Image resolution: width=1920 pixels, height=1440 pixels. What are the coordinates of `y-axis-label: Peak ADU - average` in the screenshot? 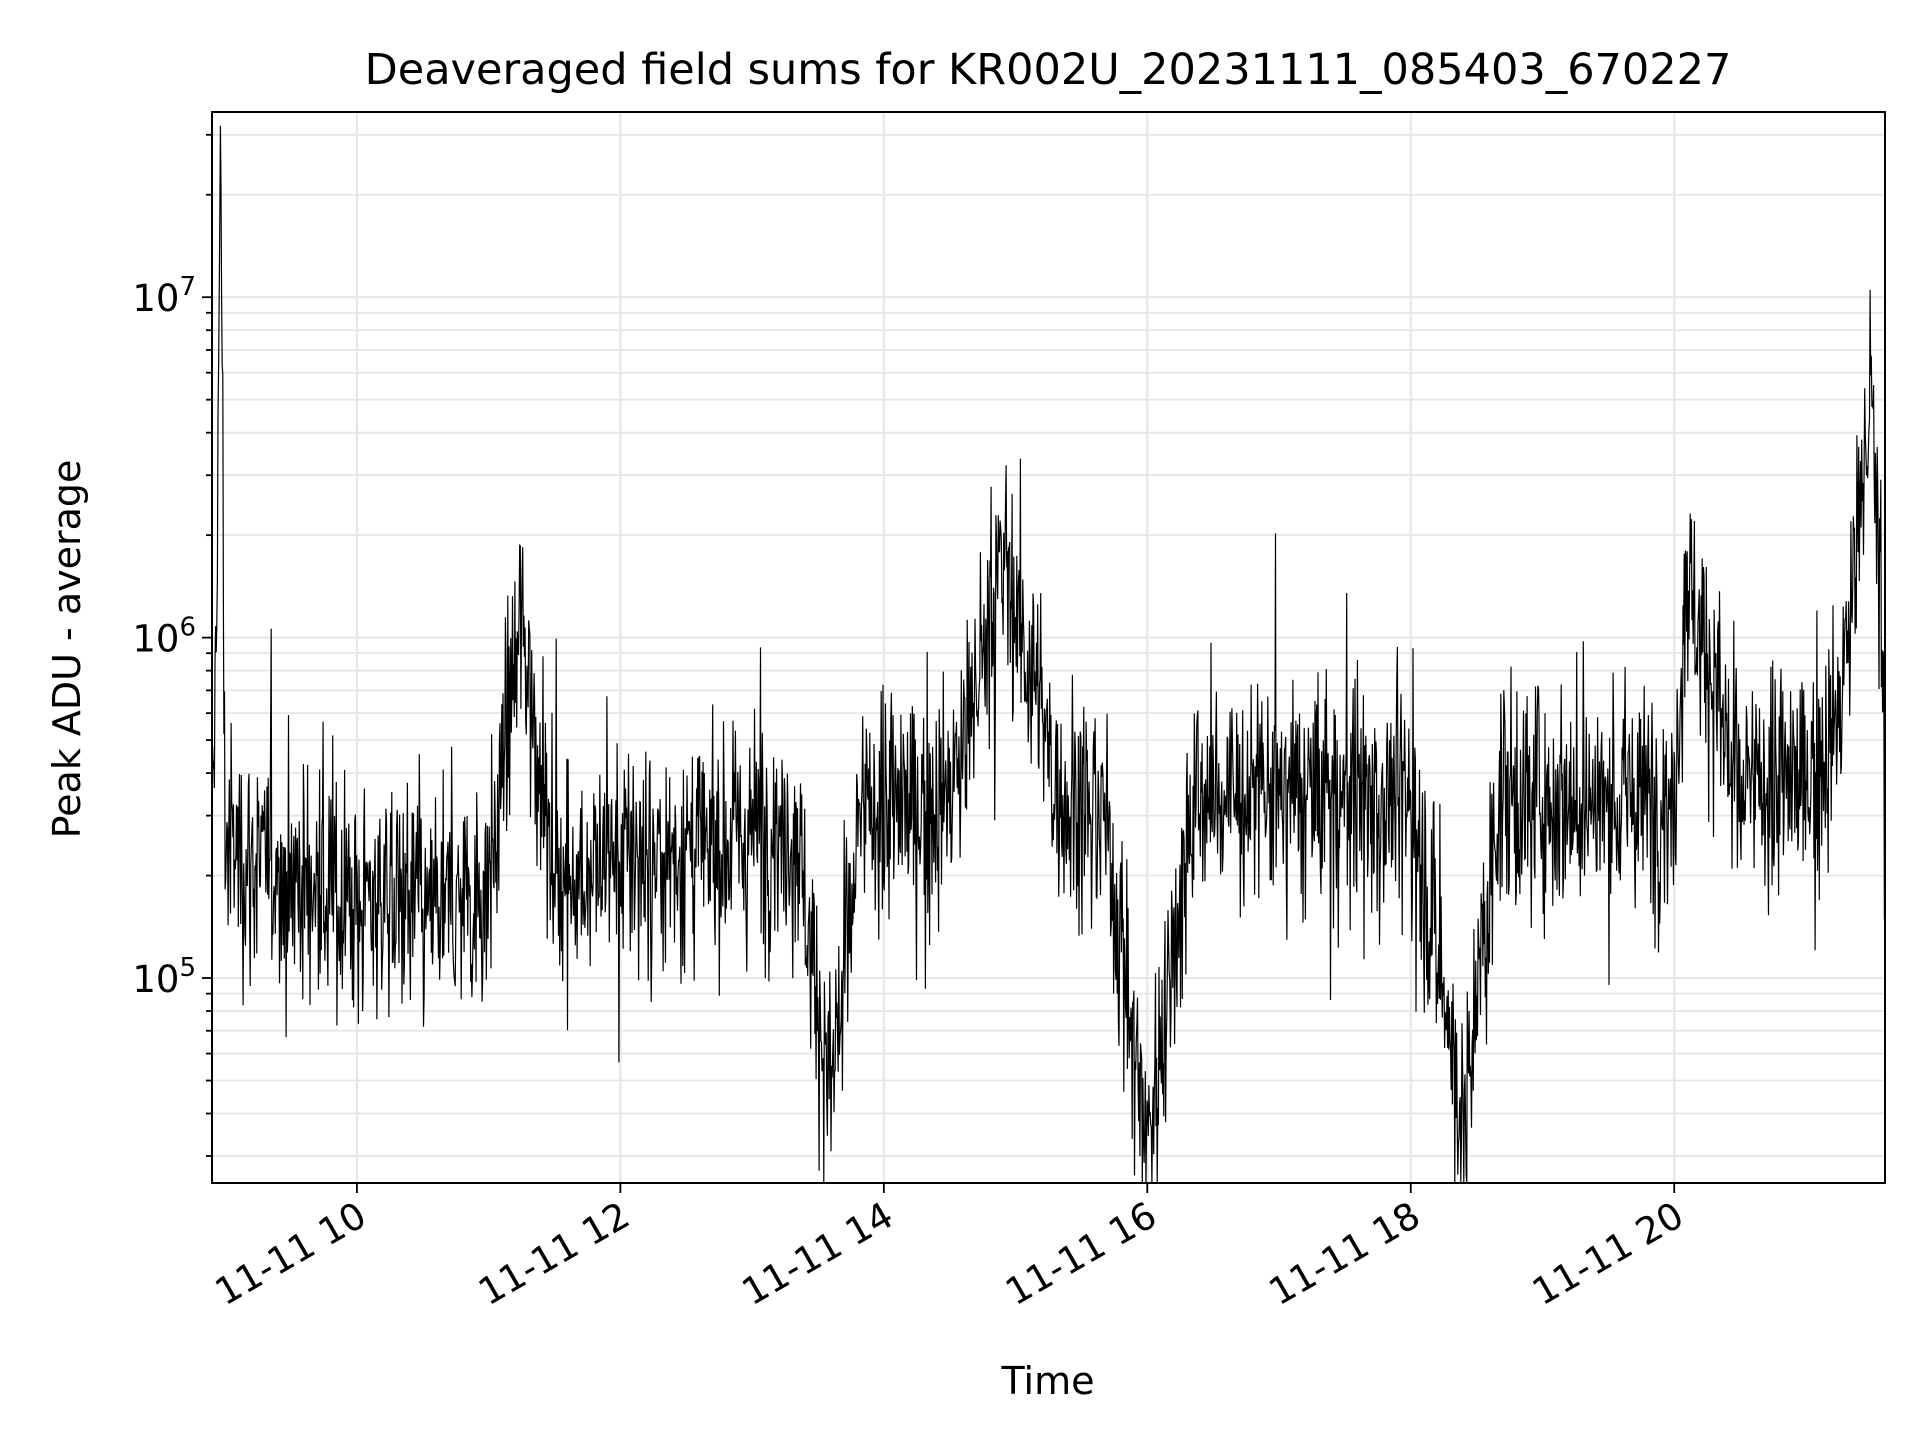 It's located at (67, 649).